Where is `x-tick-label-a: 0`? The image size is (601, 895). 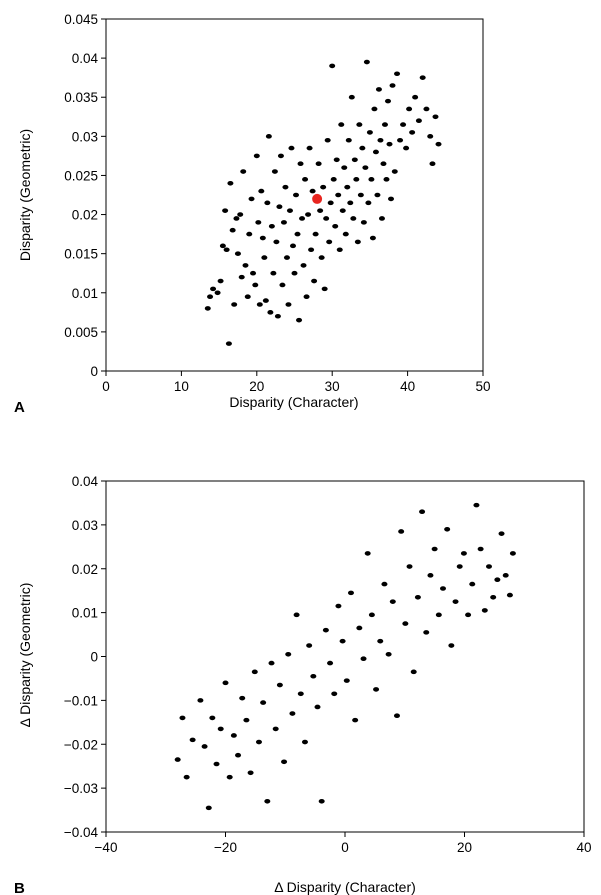 x-tick-label-a: 0 is located at coordinates (106, 386).